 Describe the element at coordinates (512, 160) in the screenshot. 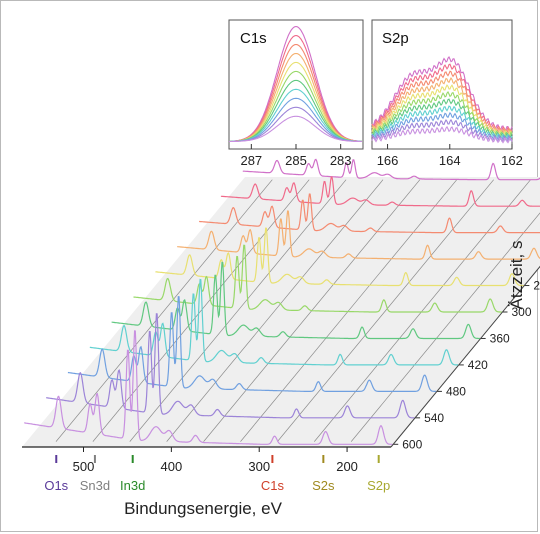

I see `inset-tick-label-162: 162` at that location.